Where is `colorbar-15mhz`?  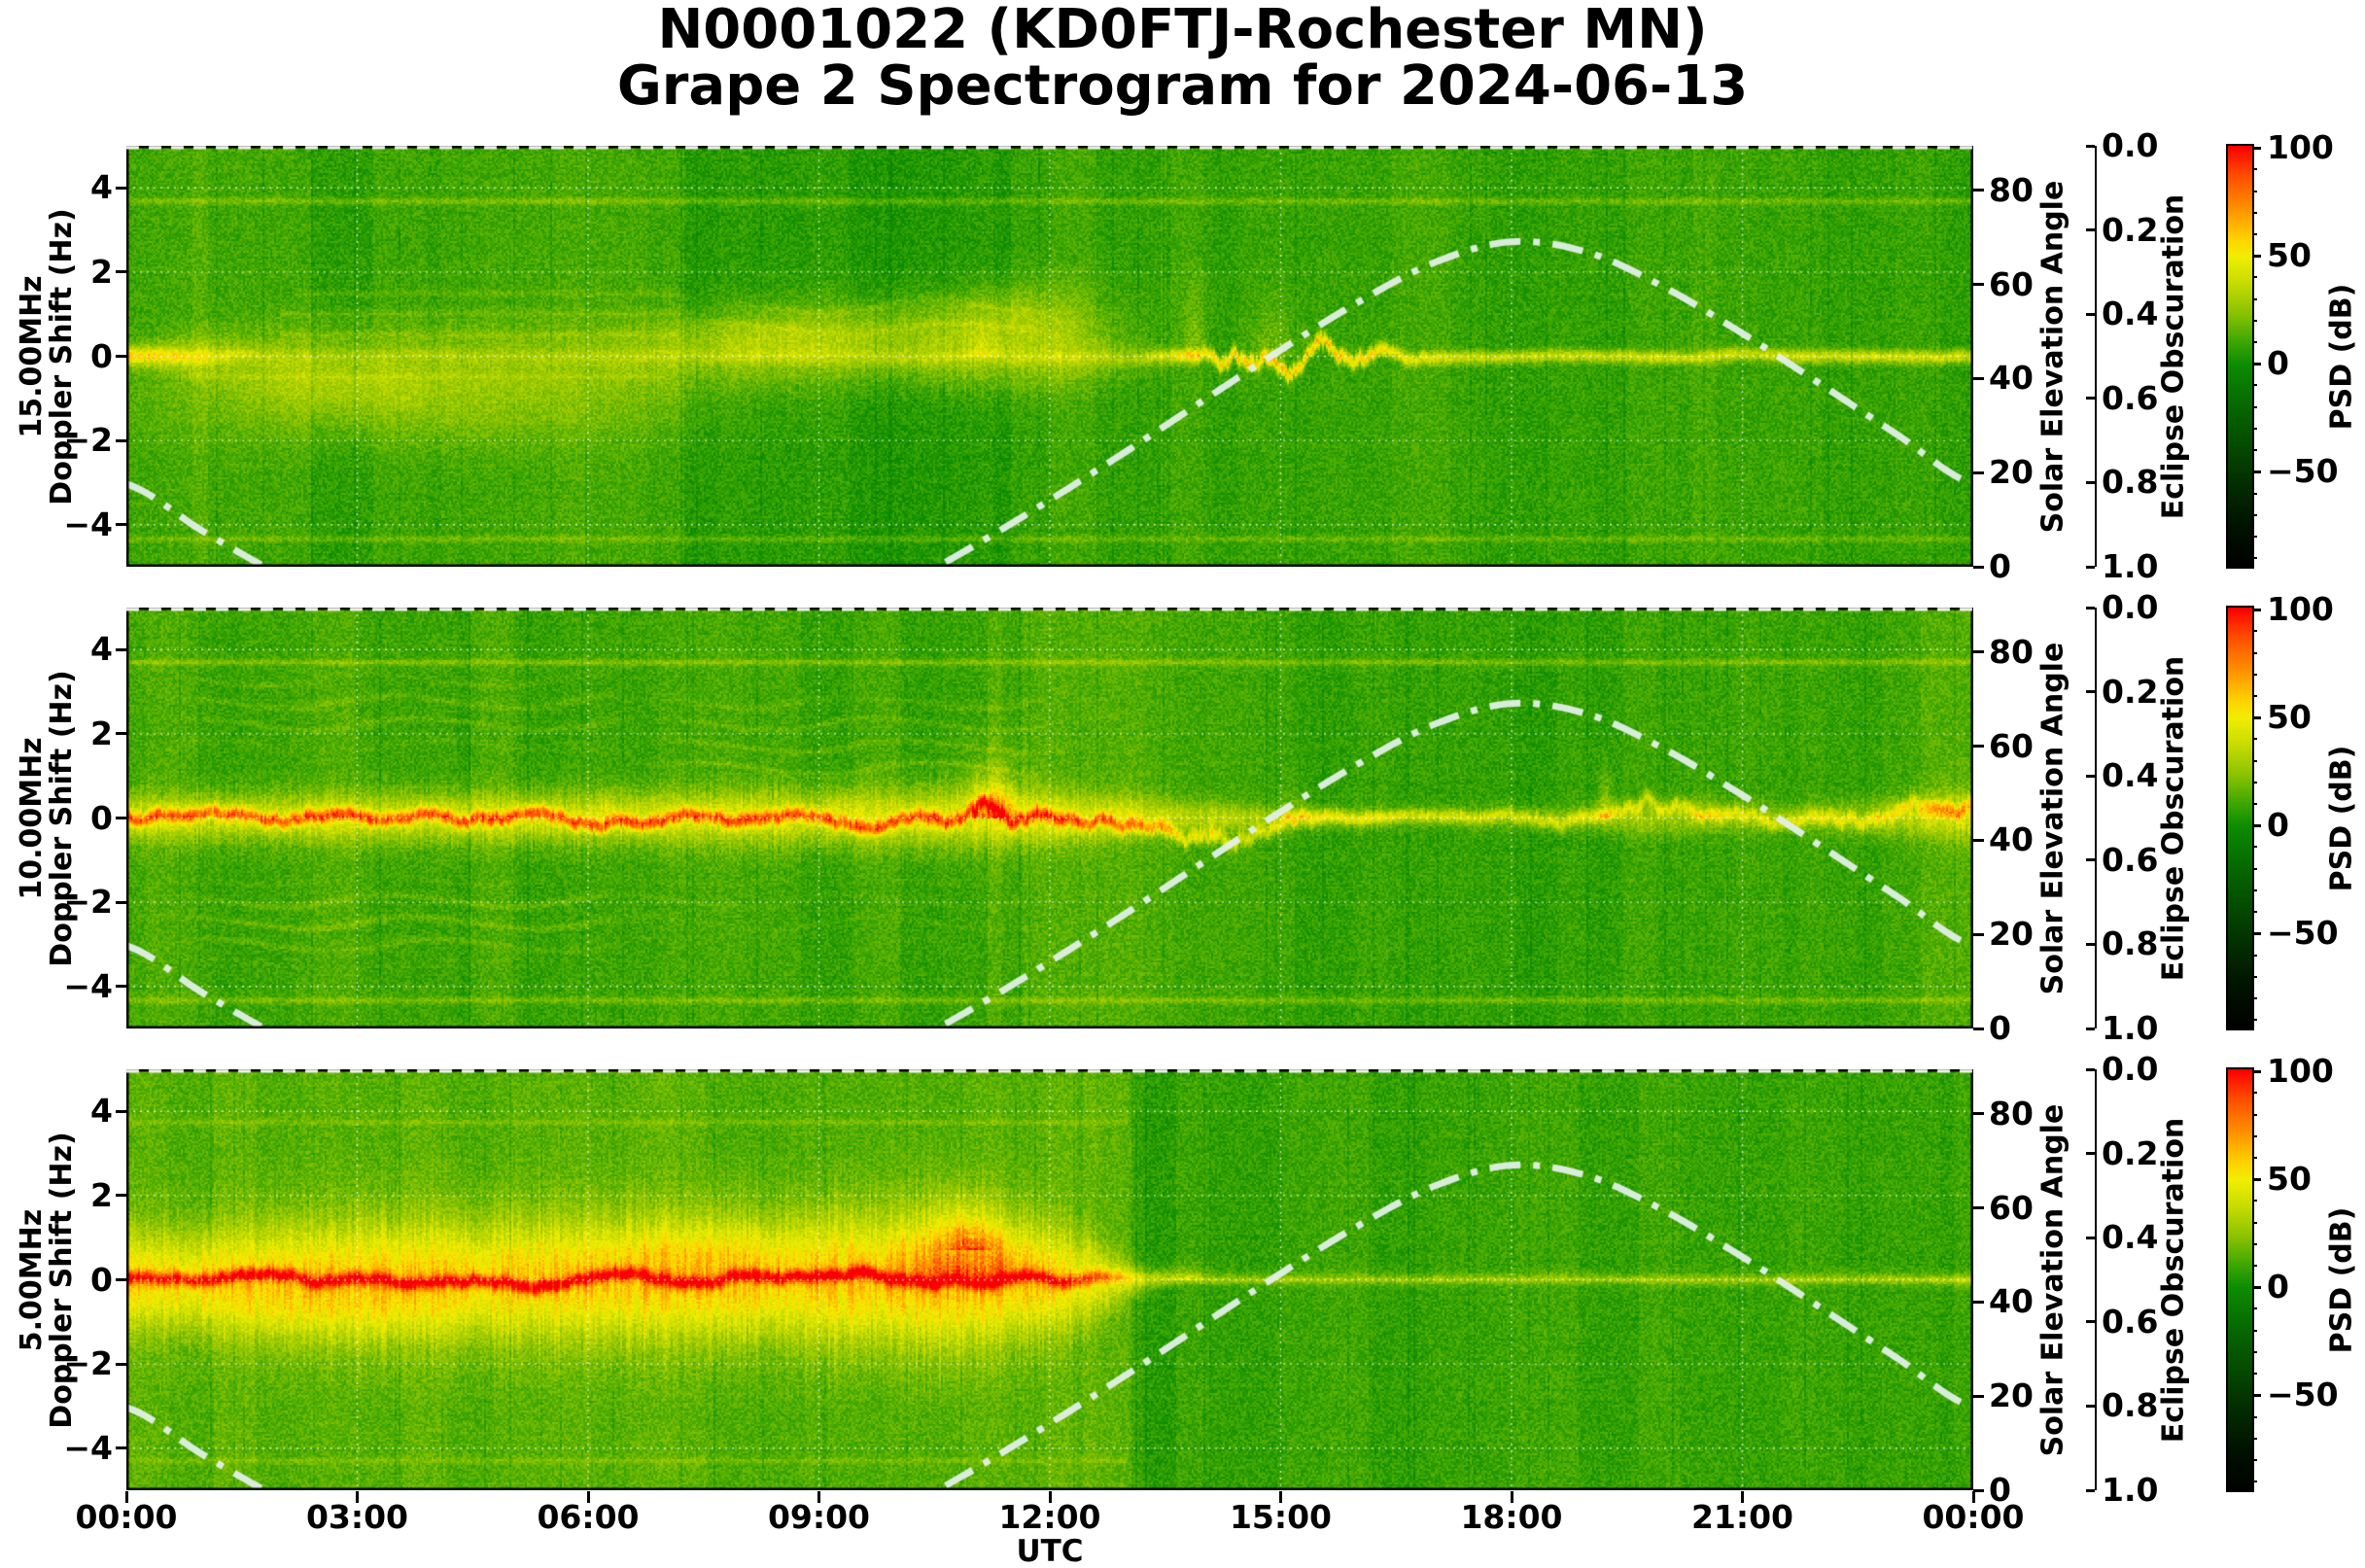 colorbar-15mhz is located at coordinates (2240, 356).